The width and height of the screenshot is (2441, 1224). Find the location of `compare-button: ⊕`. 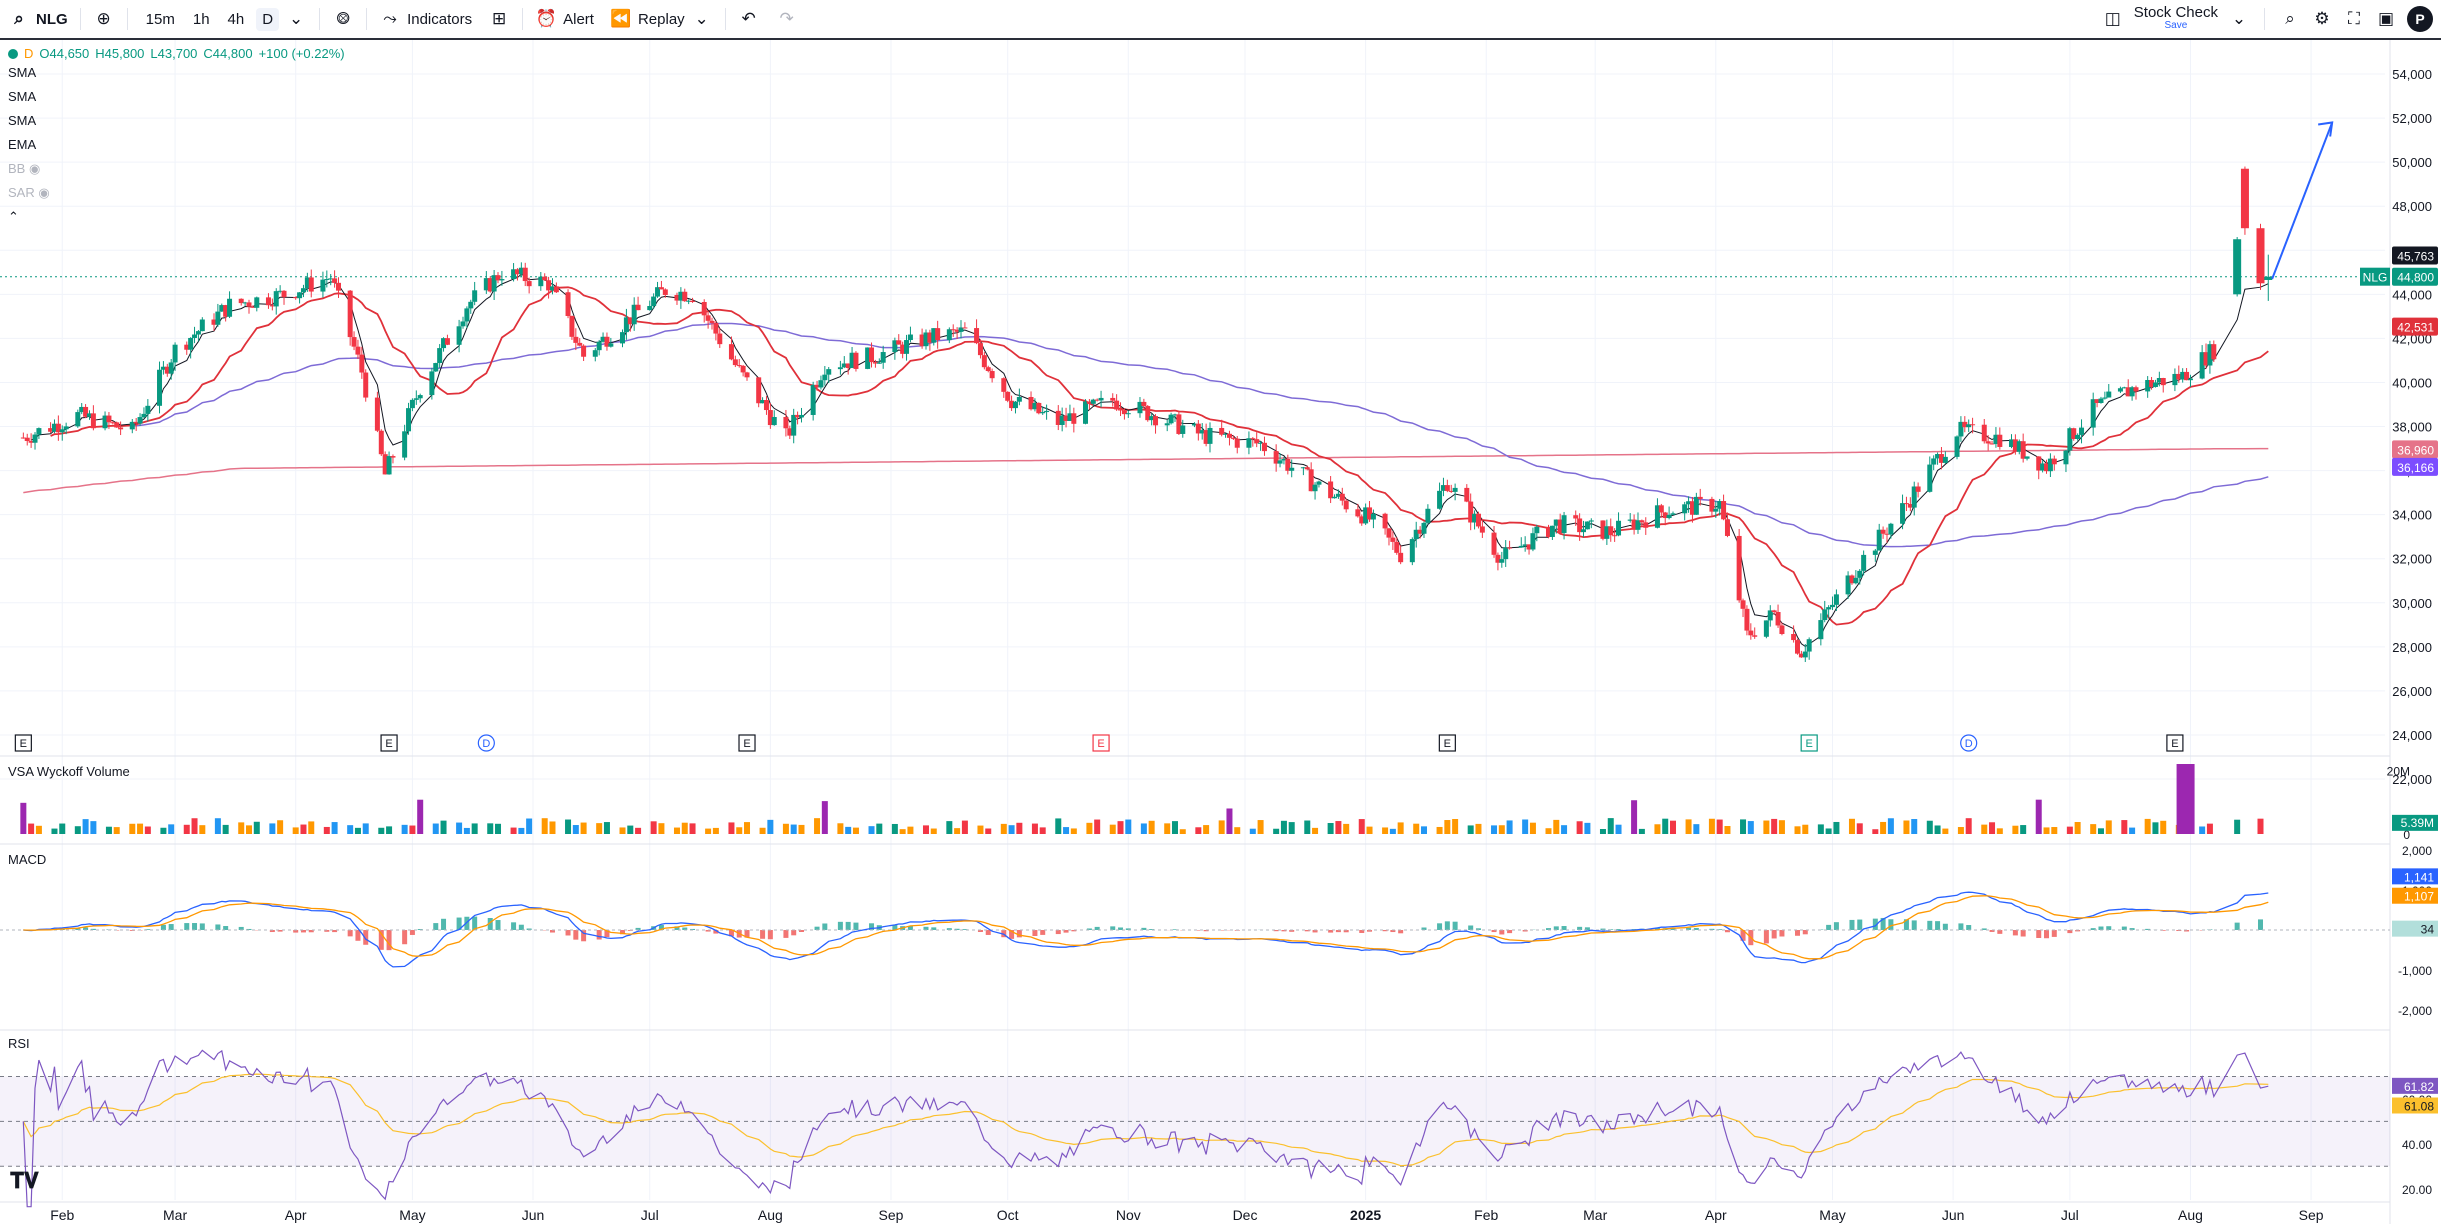

compare-button: ⊕ is located at coordinates (104, 19).